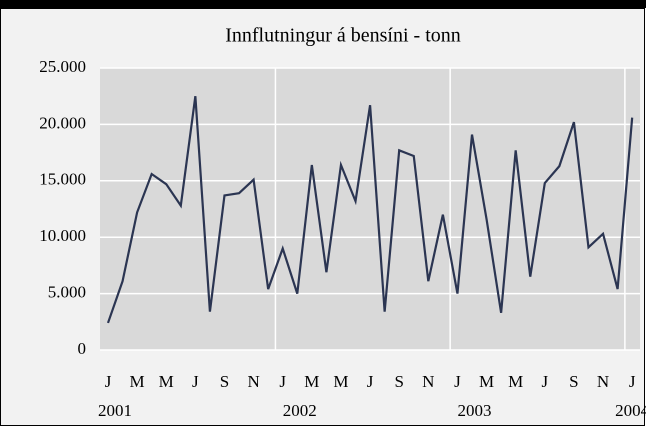 The width and height of the screenshot is (646, 427). What do you see at coordinates (62, 235) in the screenshot?
I see `y-tick-label: 10.000` at bounding box center [62, 235].